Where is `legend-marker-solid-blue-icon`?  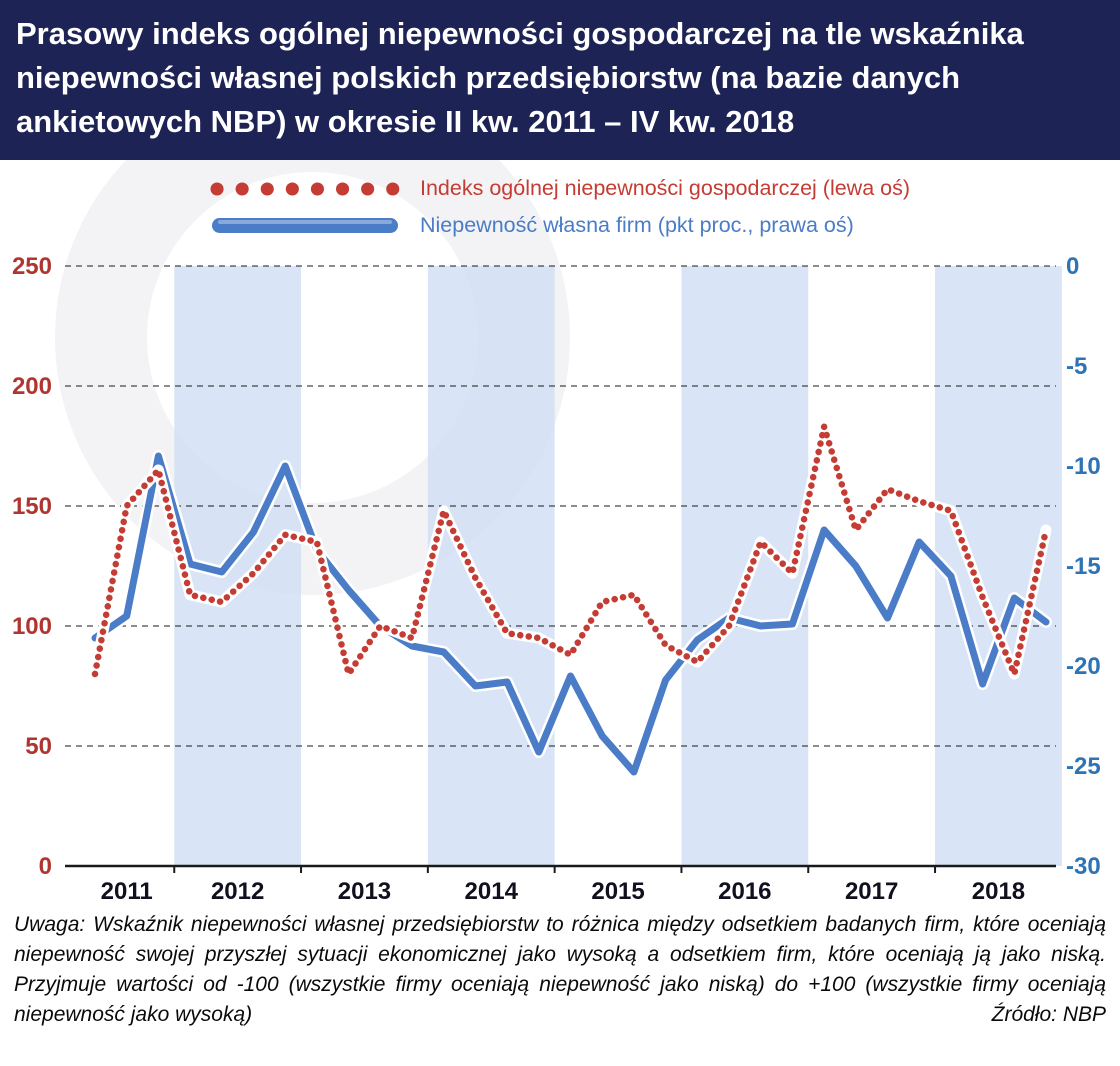
legend-marker-solid-blue-icon is located at coordinates (305, 225).